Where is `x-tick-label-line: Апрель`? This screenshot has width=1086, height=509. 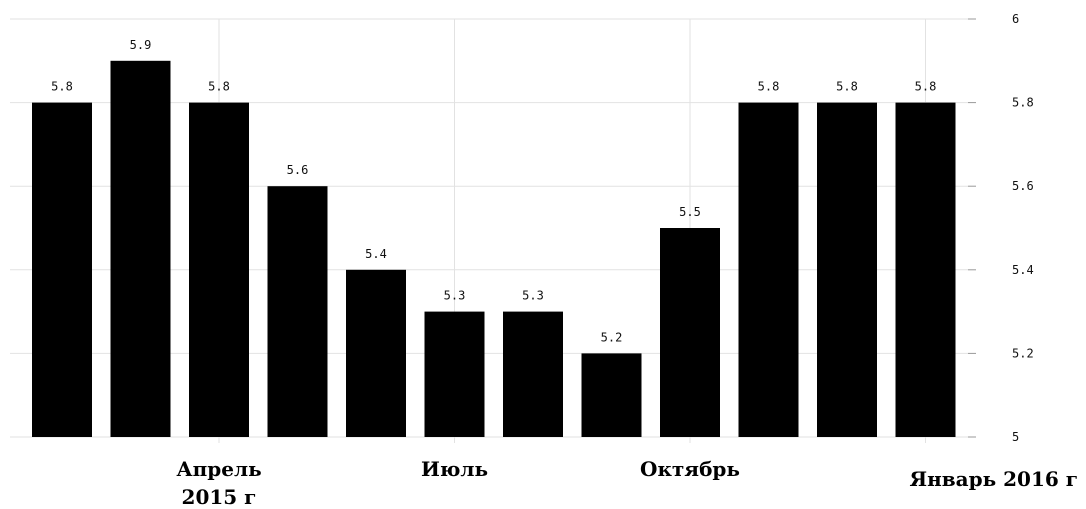 x-tick-label-line: Апрель is located at coordinates (218, 469).